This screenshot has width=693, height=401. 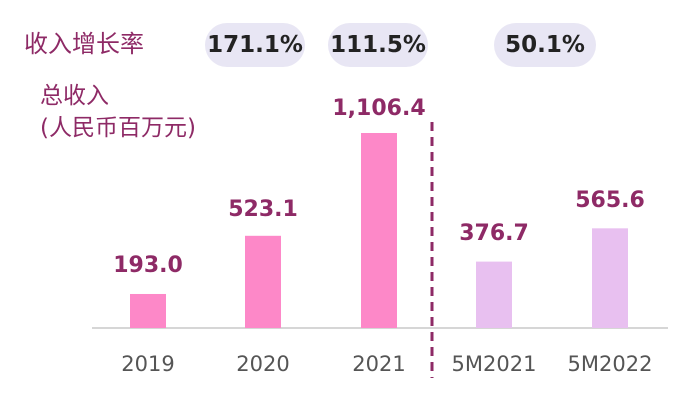 I want to click on value-label-5m2021: 376.7, so click(x=494, y=233).